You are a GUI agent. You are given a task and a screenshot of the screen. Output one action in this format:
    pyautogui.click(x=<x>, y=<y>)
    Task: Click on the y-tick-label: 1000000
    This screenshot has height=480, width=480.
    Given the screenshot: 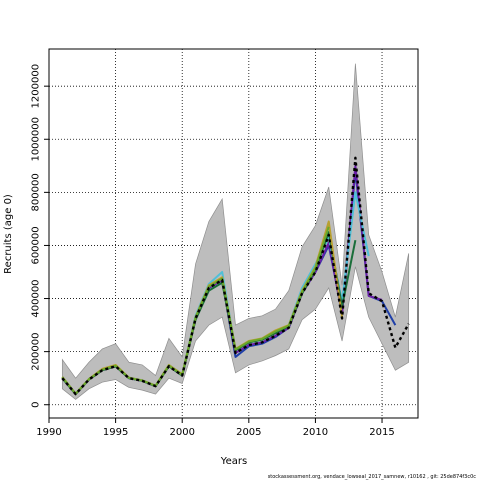 What is the action you would take?
    pyautogui.click(x=36, y=139)
    